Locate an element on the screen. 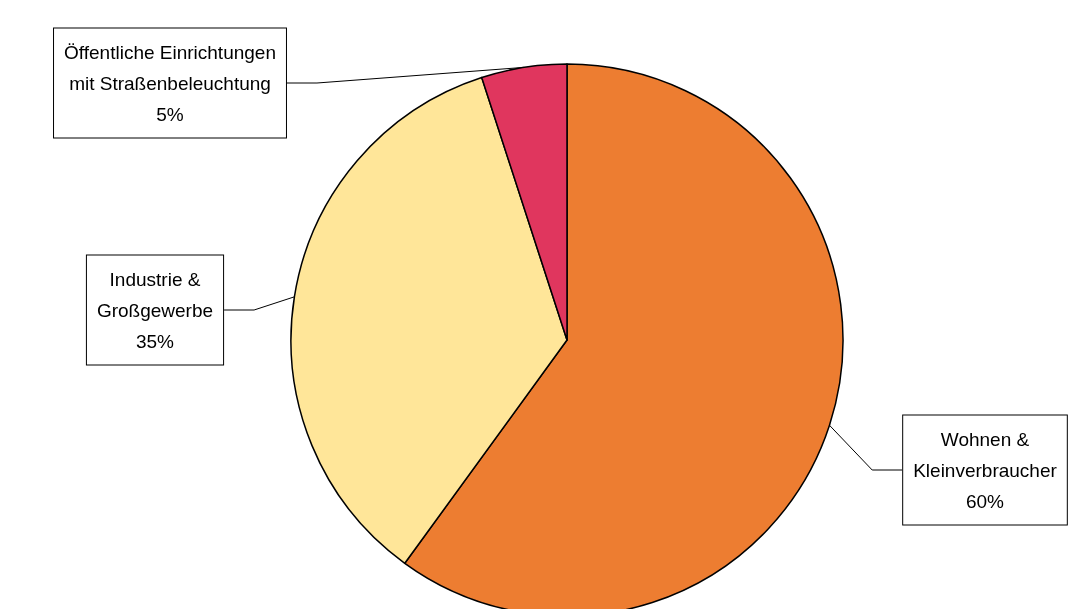 This screenshot has height=609, width=1088. data-label: 35% is located at coordinates (155, 341).